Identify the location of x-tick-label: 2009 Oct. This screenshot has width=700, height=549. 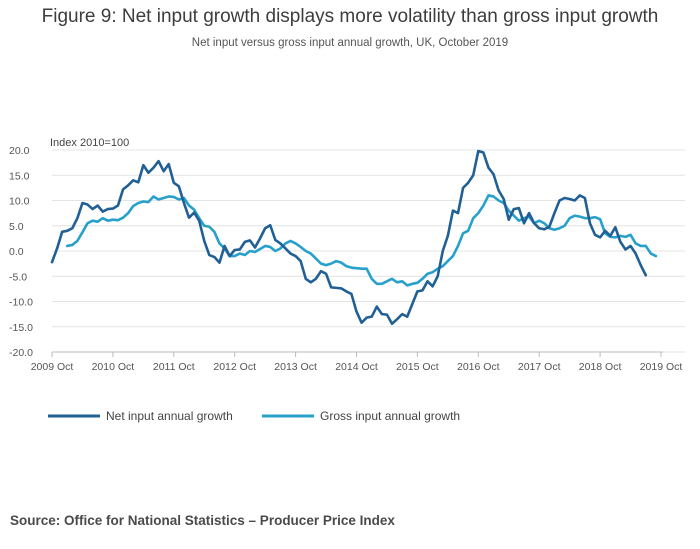
(52, 367).